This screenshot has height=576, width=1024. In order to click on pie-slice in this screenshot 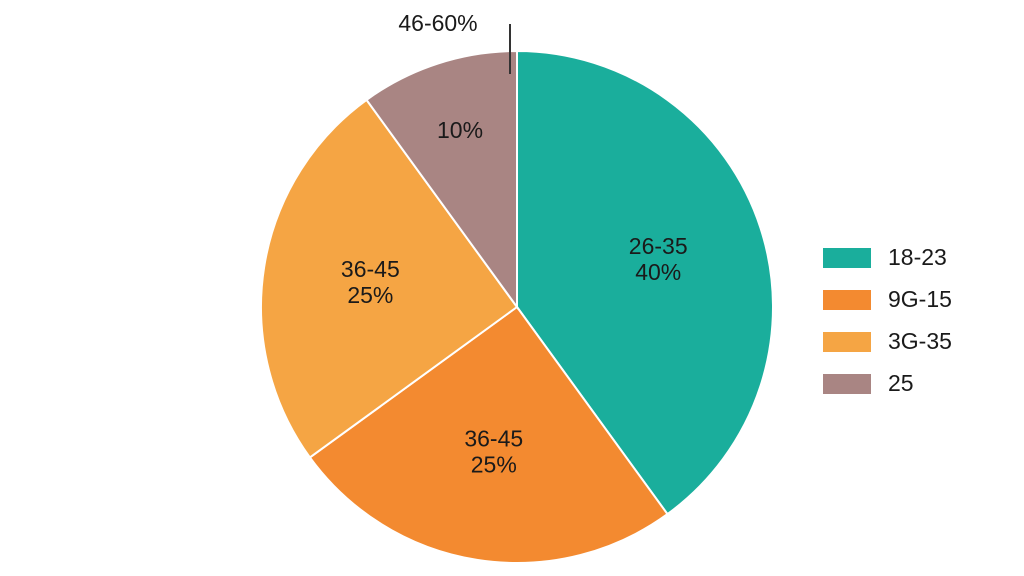, I will do `click(441, 180)`.